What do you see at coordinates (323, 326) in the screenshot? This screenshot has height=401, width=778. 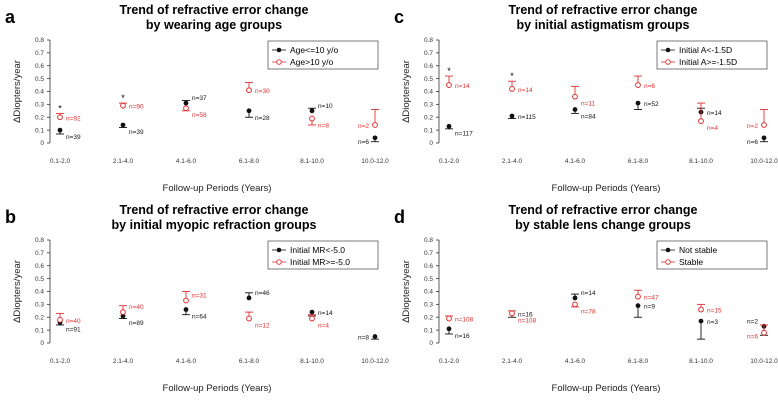 I see `sample-size-label: n=4` at bounding box center [323, 326].